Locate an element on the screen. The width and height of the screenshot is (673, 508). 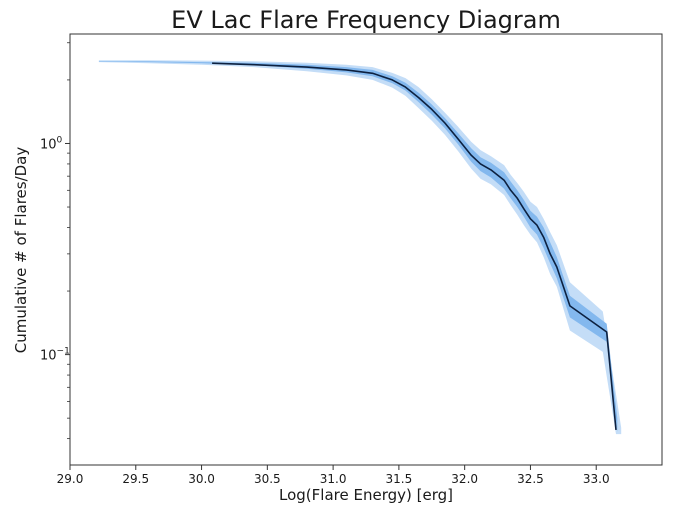
x-tick-label: 30.0 is located at coordinates (201, 479).